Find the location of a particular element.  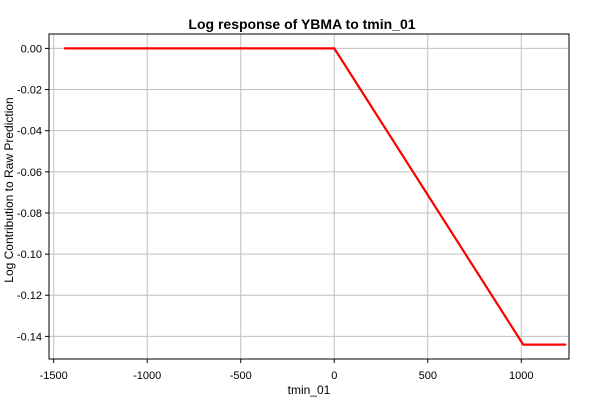

x-tick-label: 500 is located at coordinates (428, 376).